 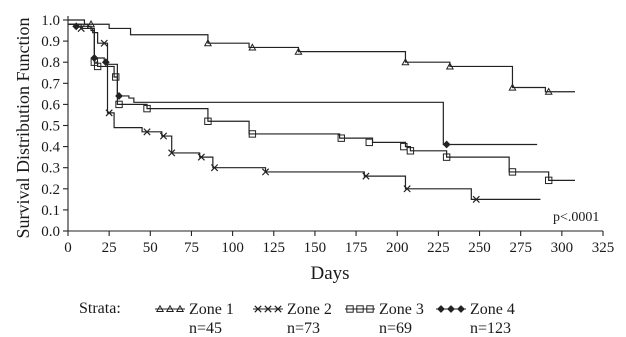 What do you see at coordinates (395, 328) in the screenshot?
I see `legend-count: n=69` at bounding box center [395, 328].